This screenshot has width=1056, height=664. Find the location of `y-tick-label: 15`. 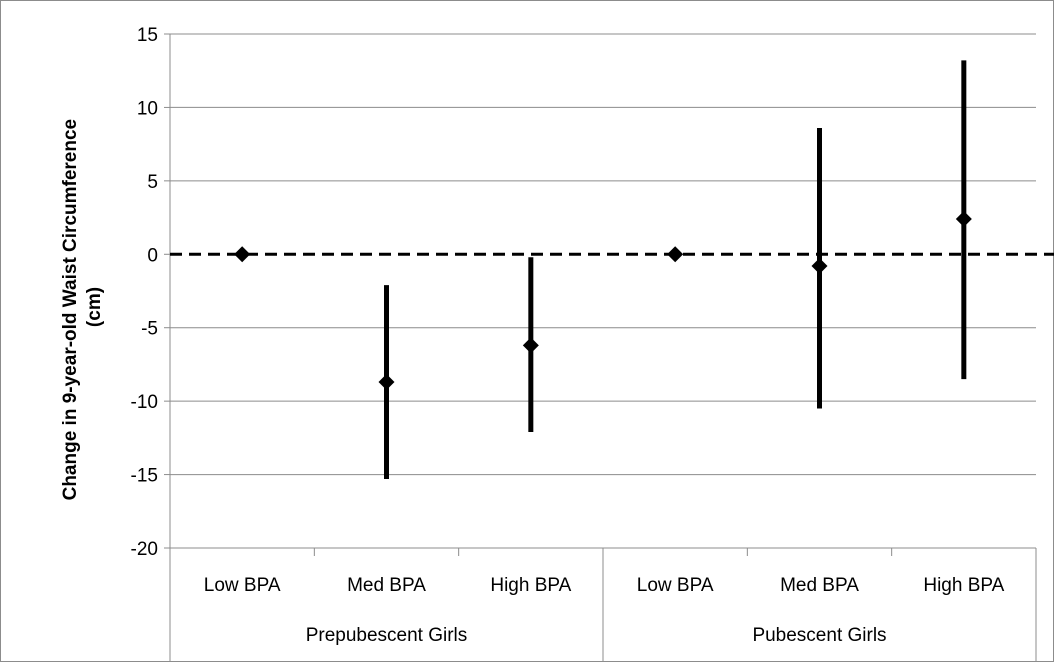

y-tick-label: 15 is located at coordinates (147, 35).